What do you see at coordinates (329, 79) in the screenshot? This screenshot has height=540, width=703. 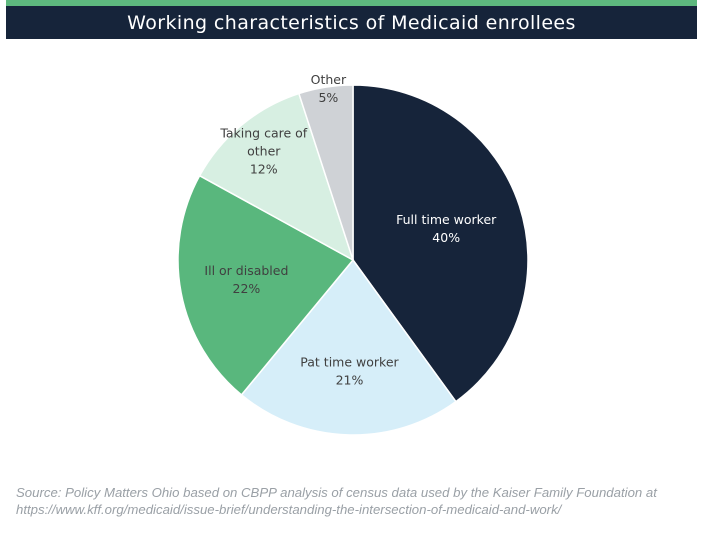 I see `slice-category-label: Other` at bounding box center [329, 79].